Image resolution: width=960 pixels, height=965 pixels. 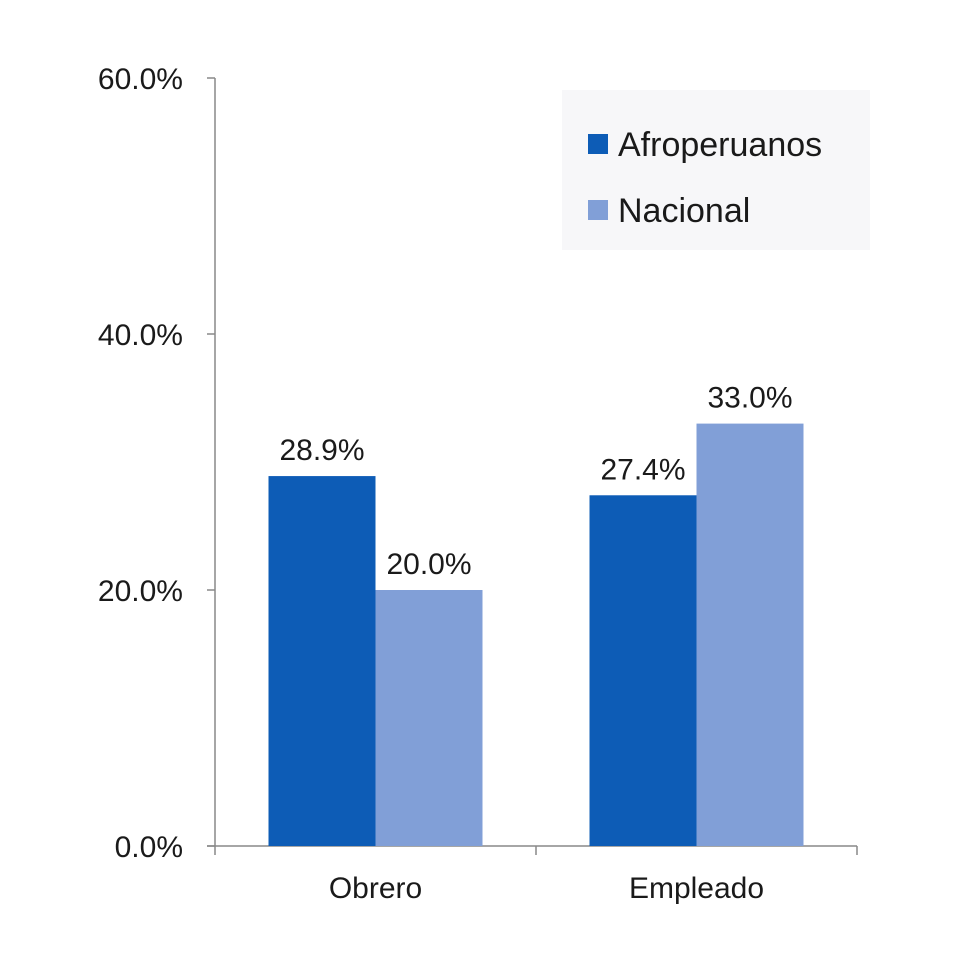 I want to click on legend-box, so click(x=716, y=170).